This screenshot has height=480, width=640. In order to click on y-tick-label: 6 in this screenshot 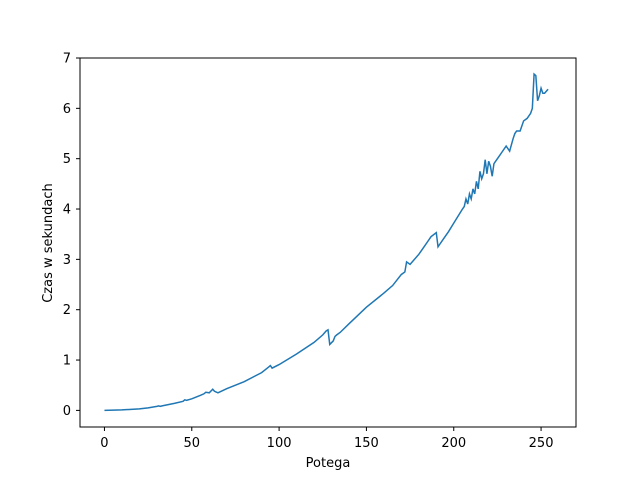, I will do `click(67, 109)`.